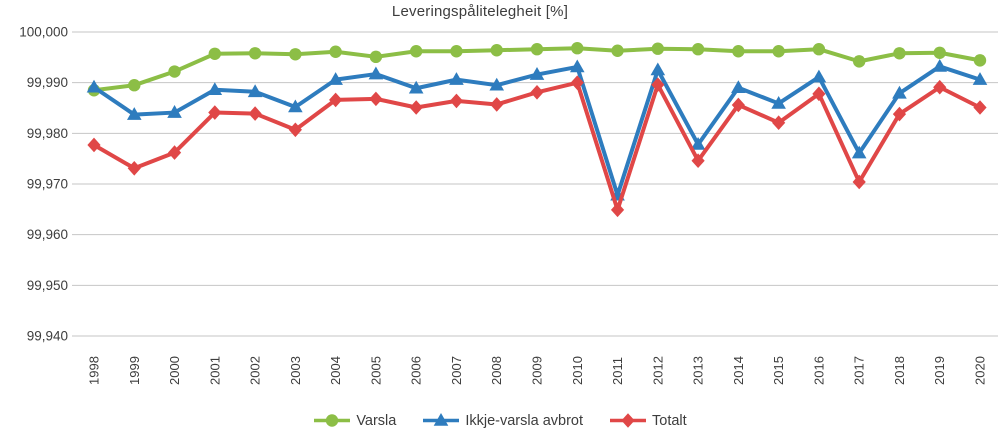 This screenshot has height=432, width=1000. I want to click on x-tick-label: 2011, so click(617, 371).